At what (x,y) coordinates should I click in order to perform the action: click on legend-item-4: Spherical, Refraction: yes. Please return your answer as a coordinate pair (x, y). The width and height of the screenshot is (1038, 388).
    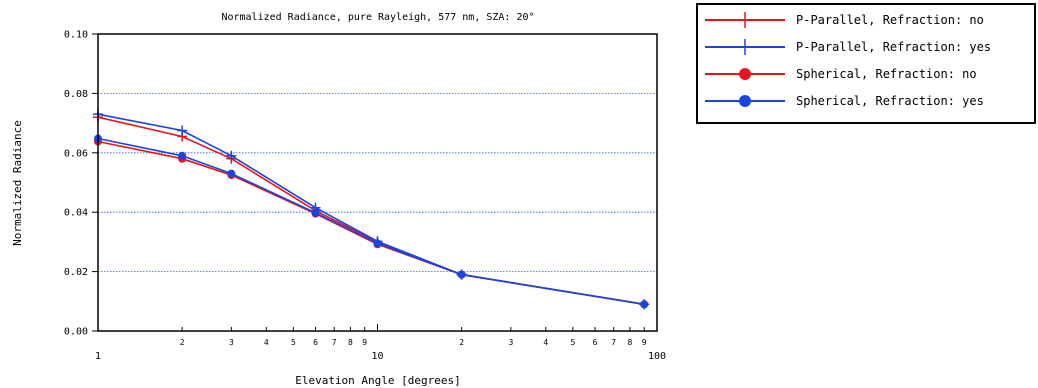
    Looking at the image, I should click on (844, 101).